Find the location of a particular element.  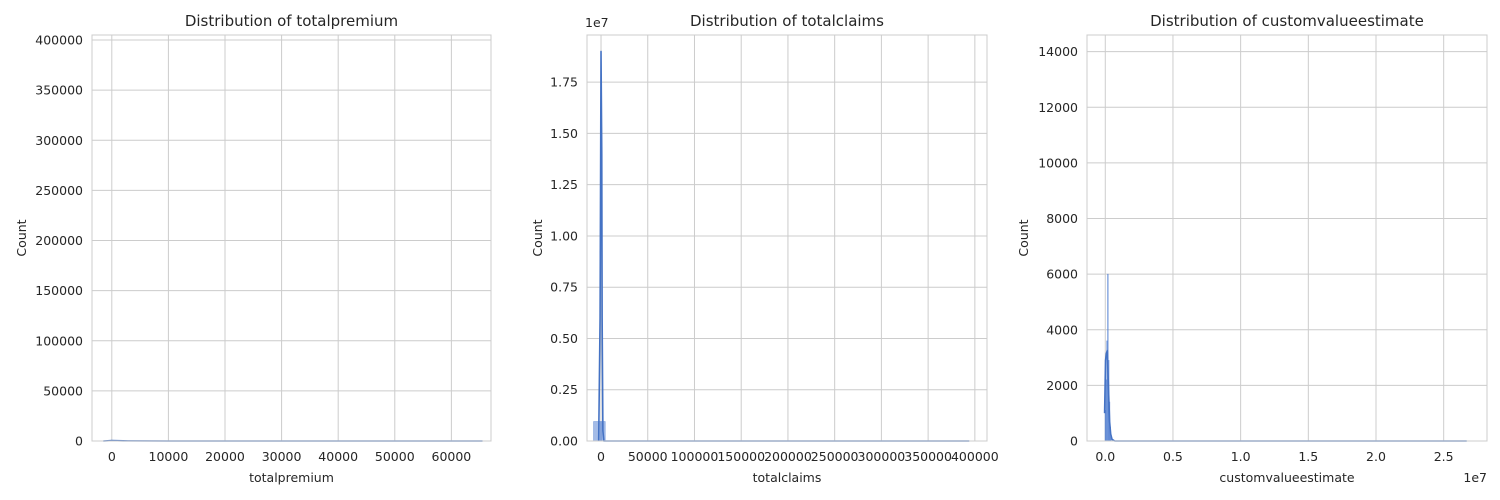

x-tick-label: 40000 is located at coordinates (338, 456).